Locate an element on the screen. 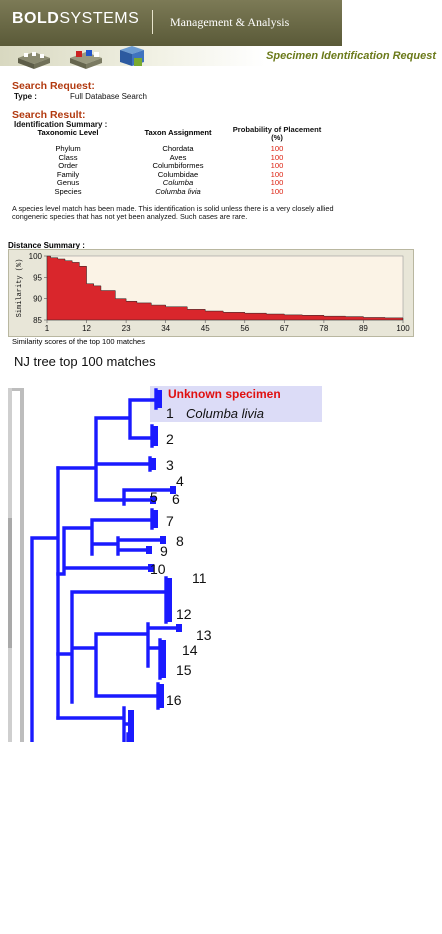 This screenshot has height=934, width=442. table-row: Phylum Chordata 100 is located at coordinates (178, 148).